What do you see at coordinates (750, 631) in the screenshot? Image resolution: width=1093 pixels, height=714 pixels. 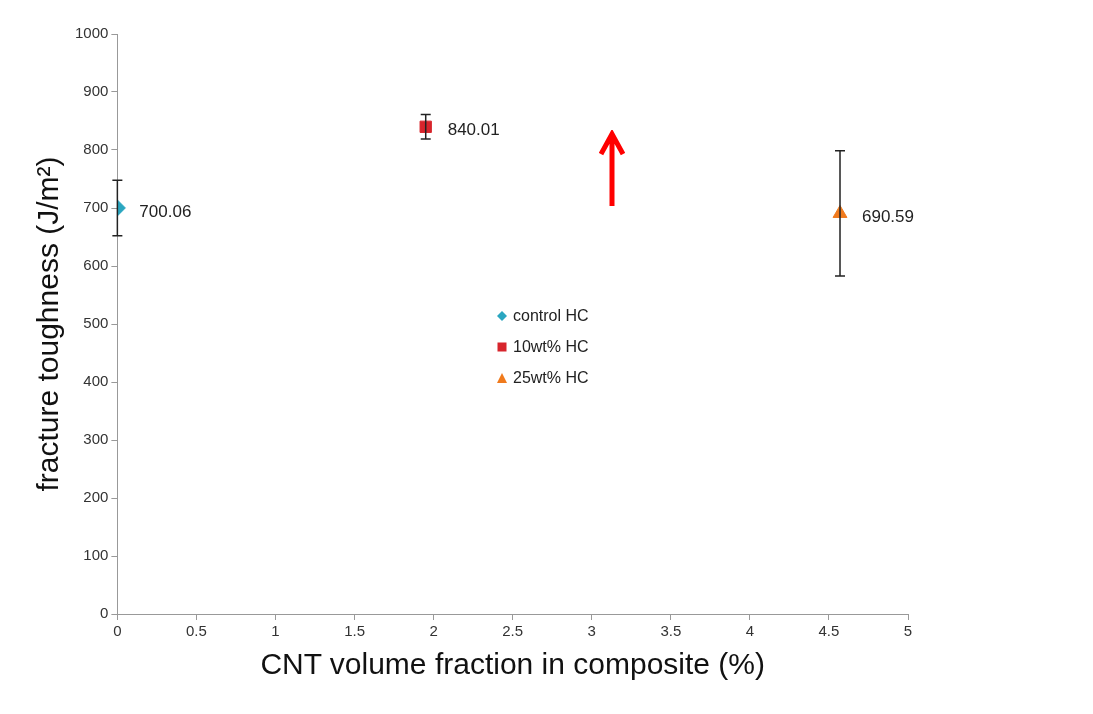 I see `x-tick-label: 4` at bounding box center [750, 631].